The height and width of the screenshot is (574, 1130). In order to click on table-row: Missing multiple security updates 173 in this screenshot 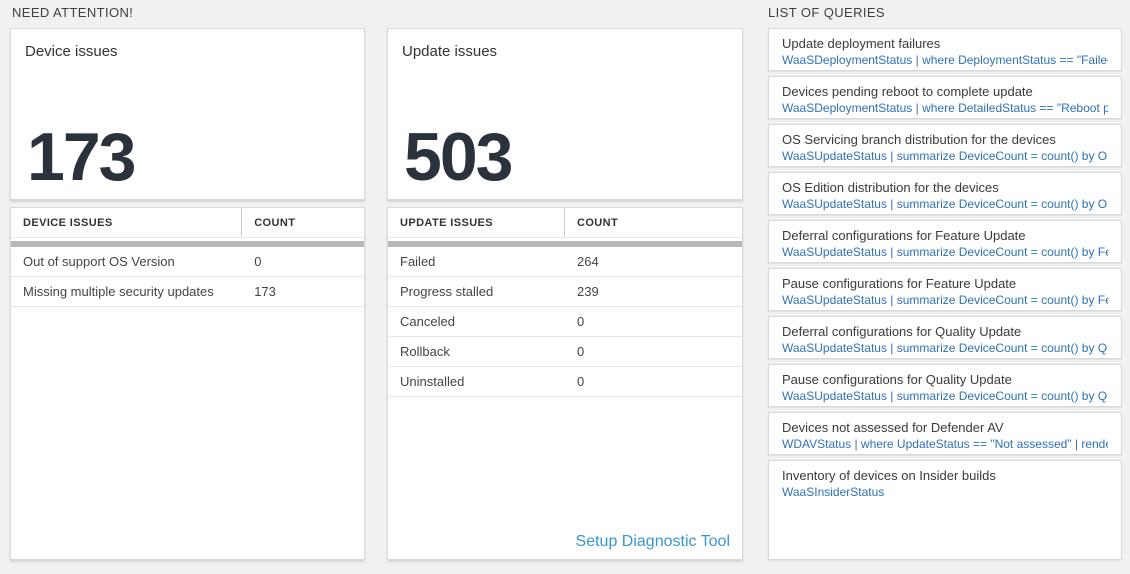, I will do `click(187, 292)`.